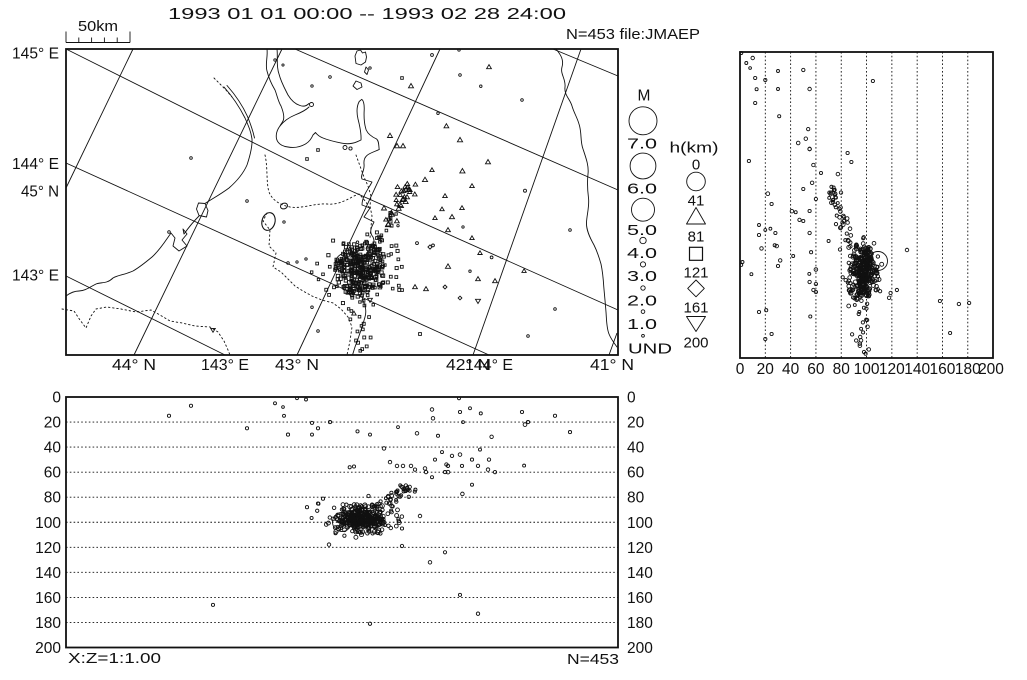  Describe the element at coordinates (642, 253) in the screenshot. I see `svg-text: 4.0` at that location.